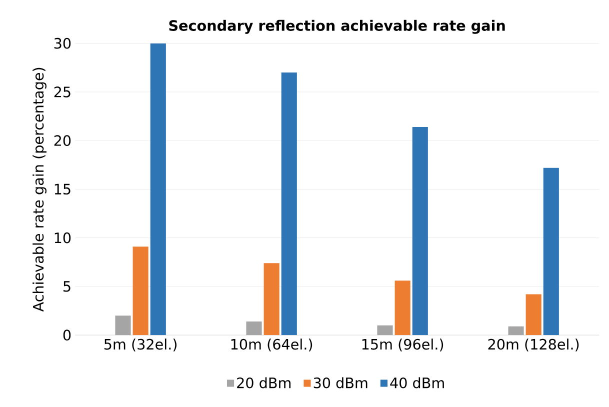 The width and height of the screenshot is (609, 407). I want to click on legend-label: 30 dBm, so click(341, 382).